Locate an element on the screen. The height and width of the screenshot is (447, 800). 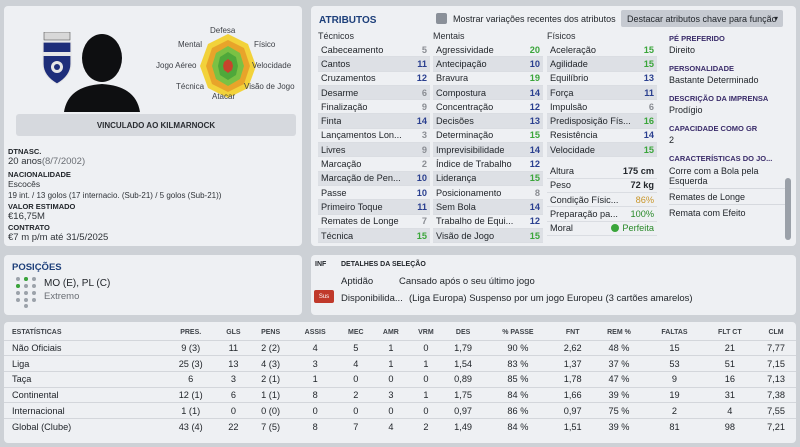
morale-value: Perfeita is located at coordinates (632, 228).